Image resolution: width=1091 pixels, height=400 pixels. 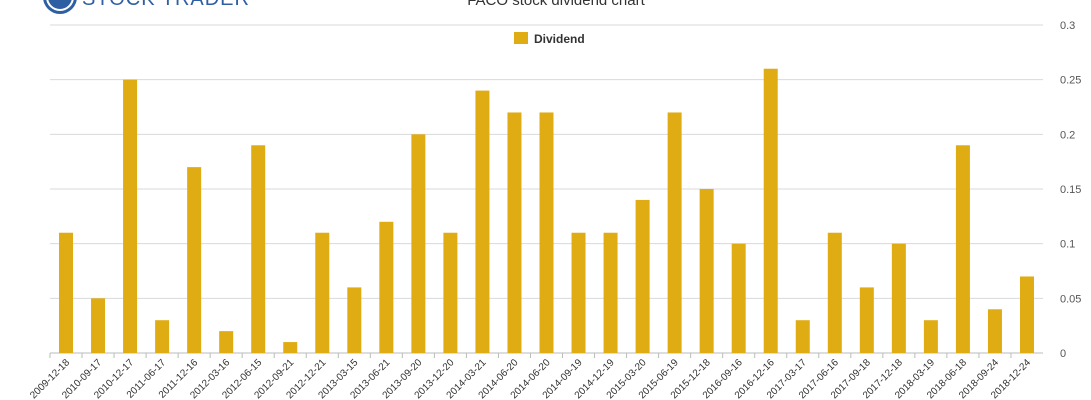 I want to click on legend-label: Dividend, so click(x=559, y=39).